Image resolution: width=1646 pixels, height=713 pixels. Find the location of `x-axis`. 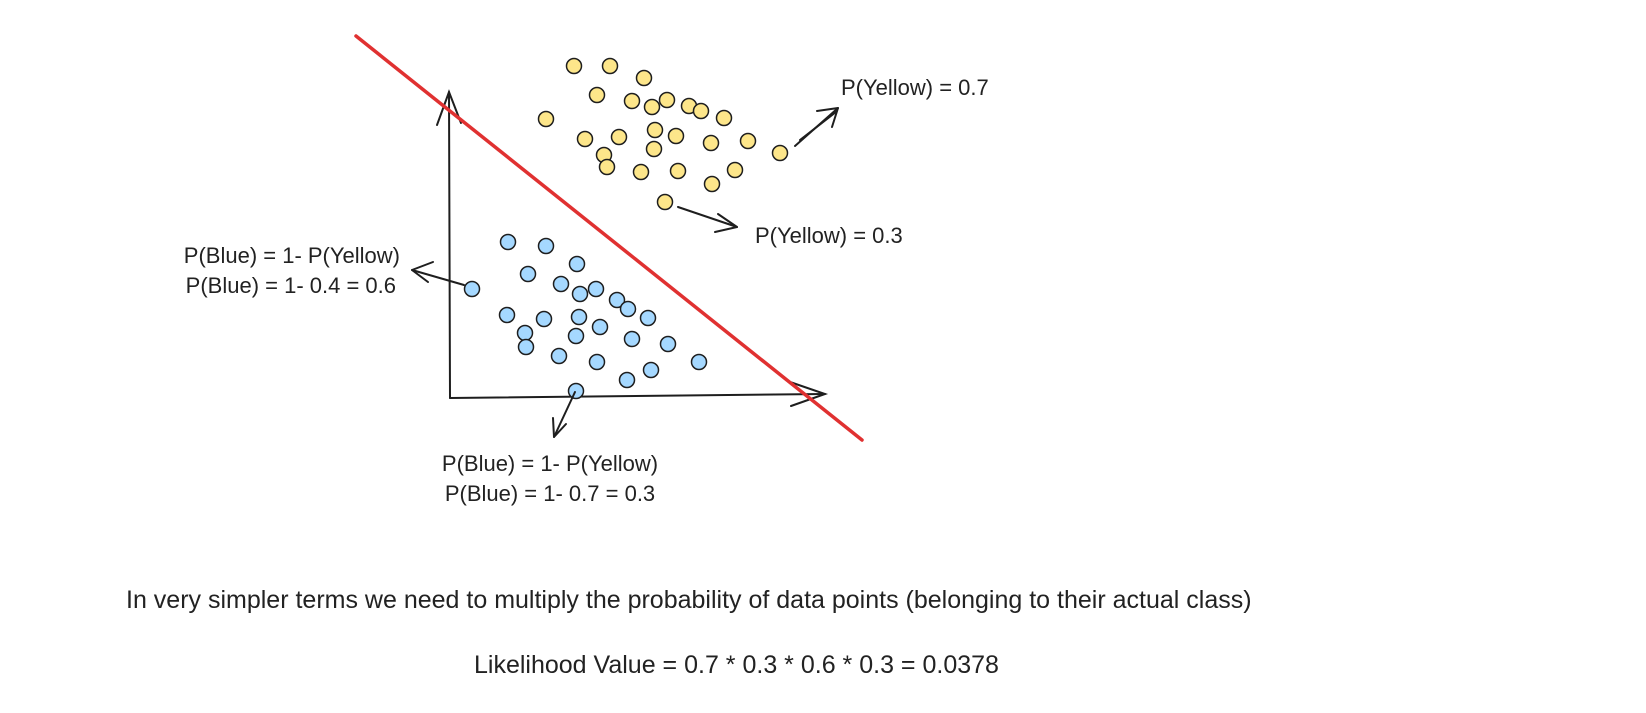

x-axis is located at coordinates (637, 396).